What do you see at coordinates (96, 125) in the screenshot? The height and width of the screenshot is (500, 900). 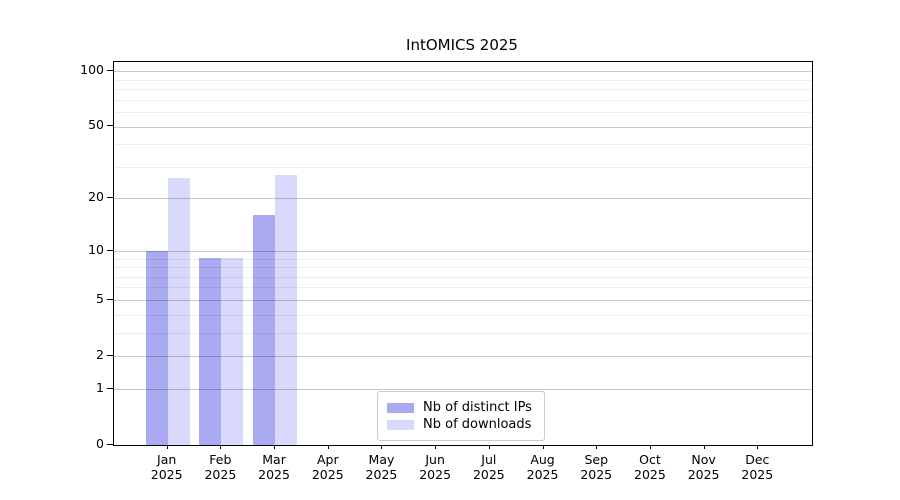 I see `y-axis-tick-label: 50` at bounding box center [96, 125].